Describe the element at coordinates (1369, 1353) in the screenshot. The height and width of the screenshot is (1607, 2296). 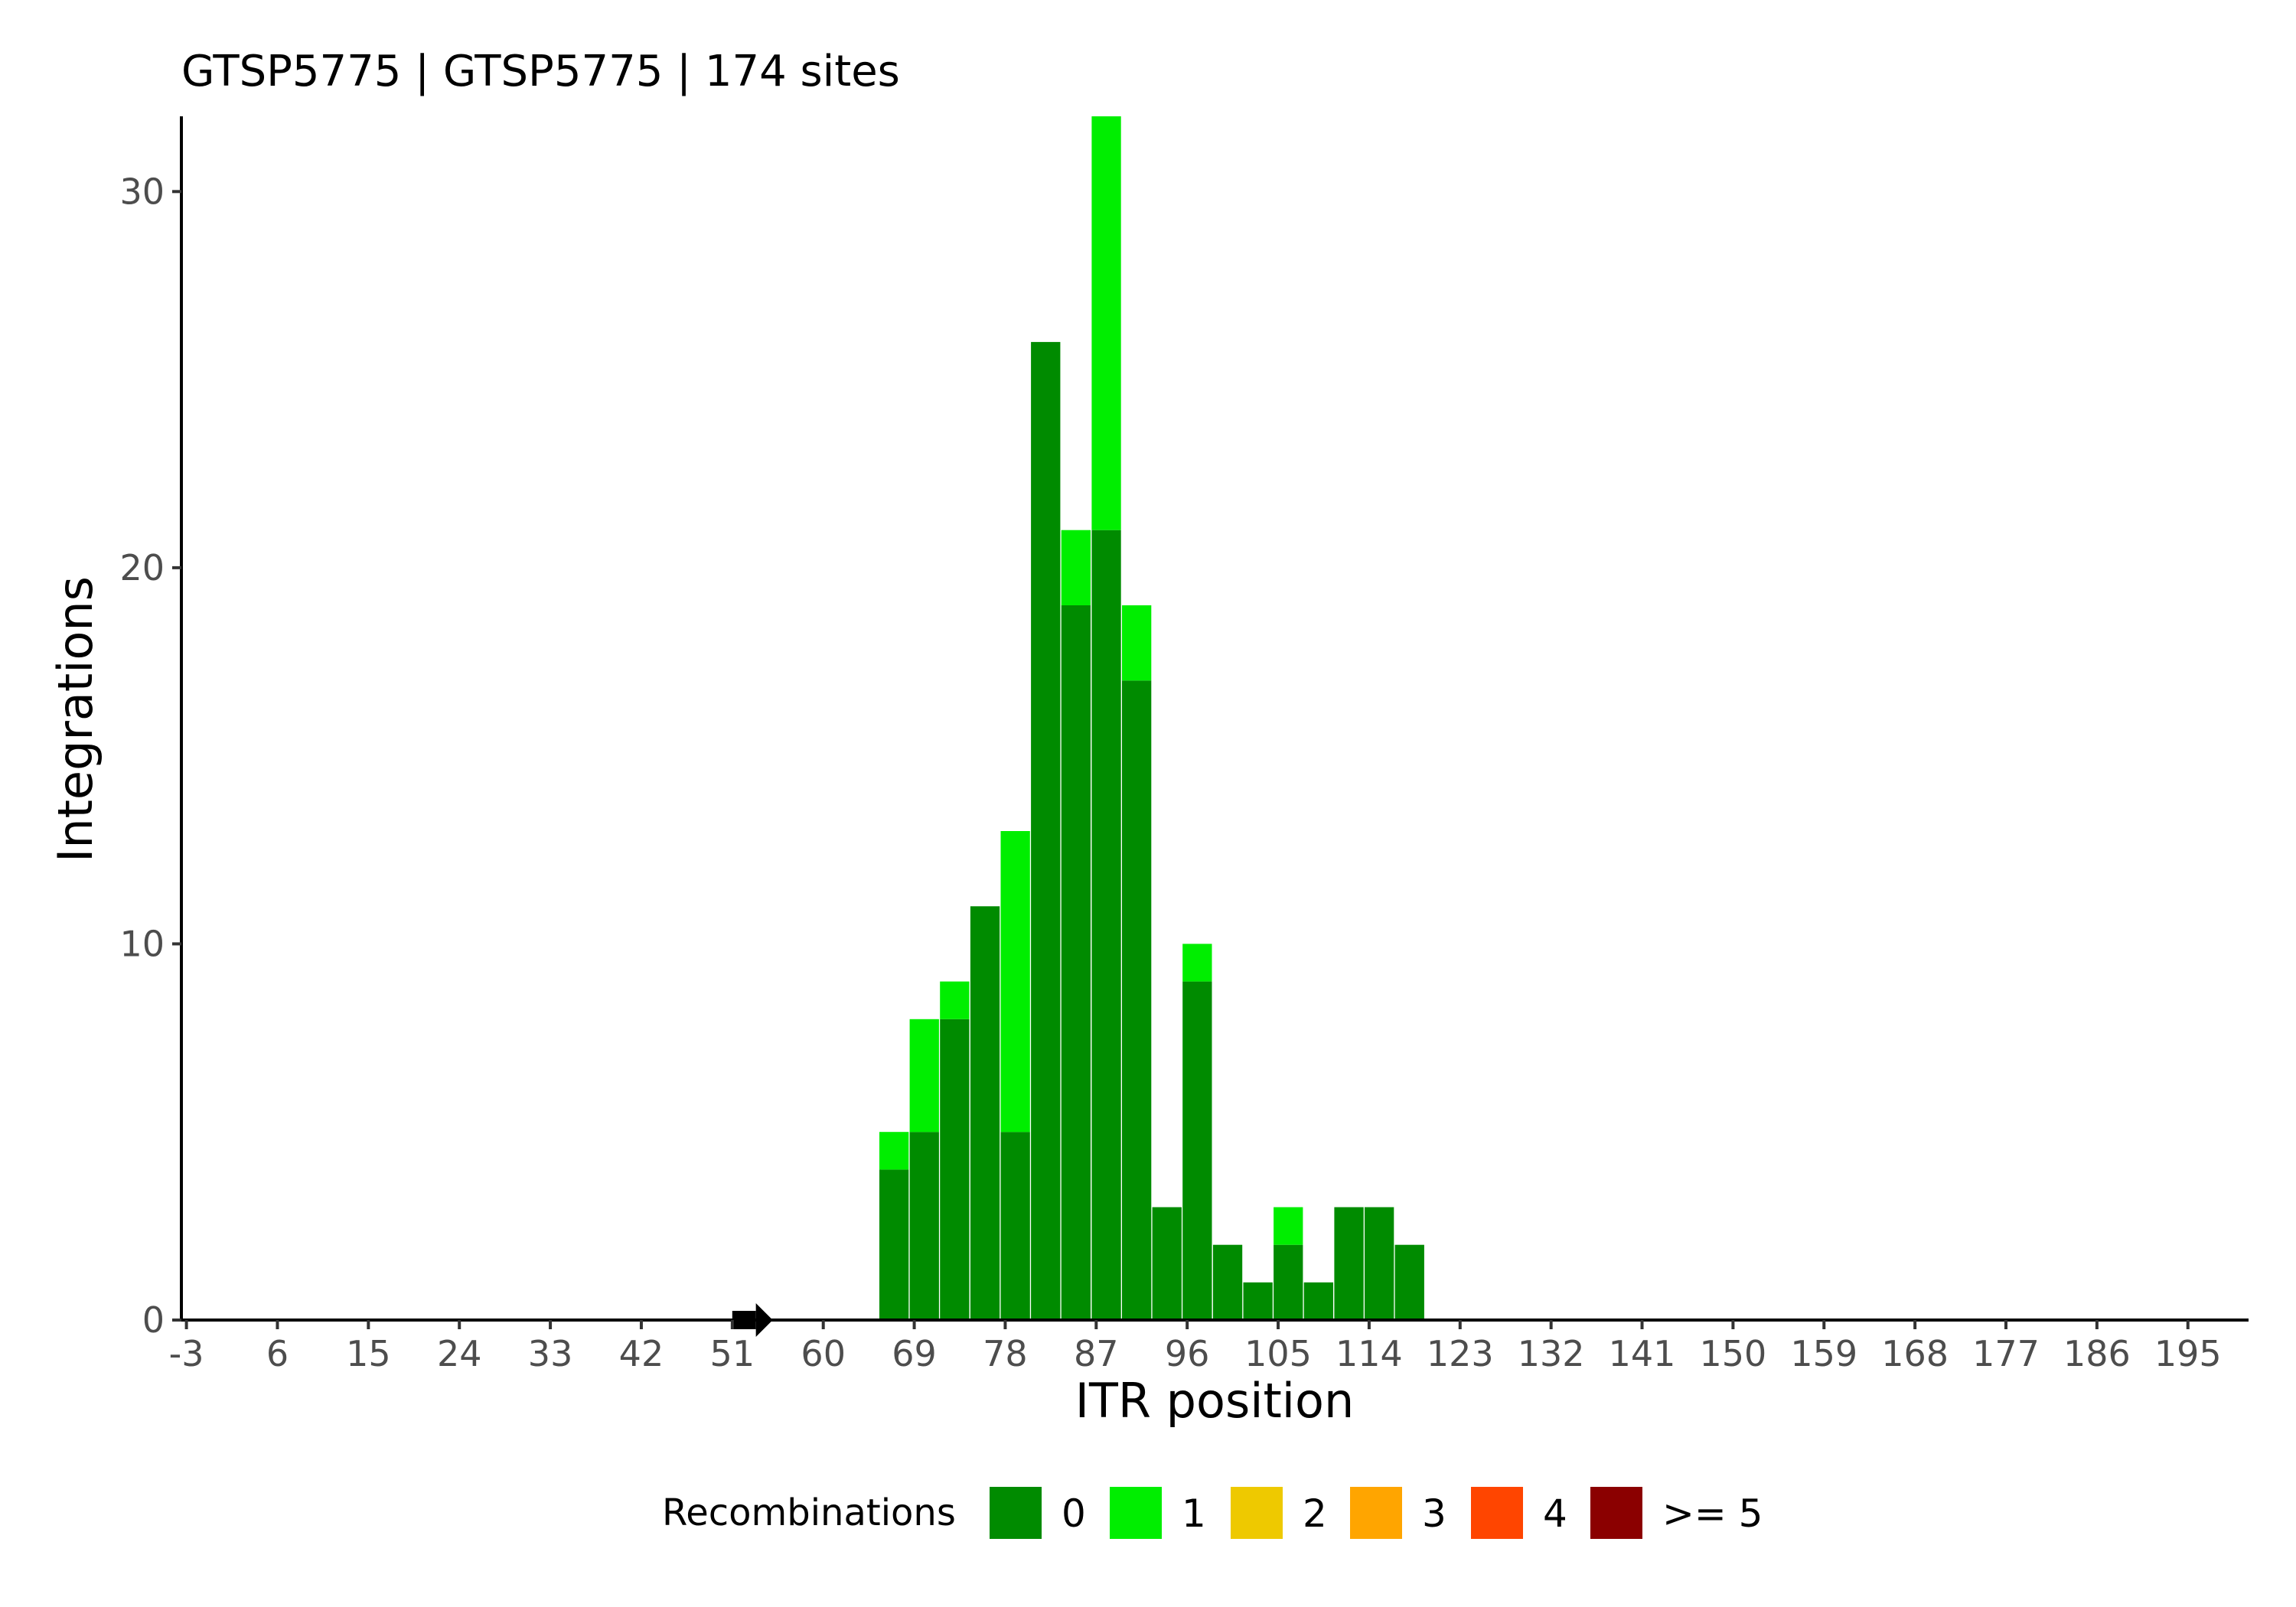
I see `x-tick-label: 114` at that location.